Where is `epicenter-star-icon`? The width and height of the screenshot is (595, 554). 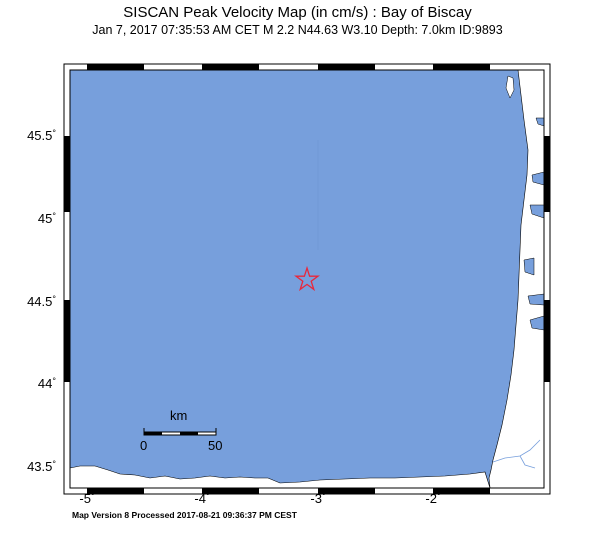
epicenter-star-icon is located at coordinates (307, 278).